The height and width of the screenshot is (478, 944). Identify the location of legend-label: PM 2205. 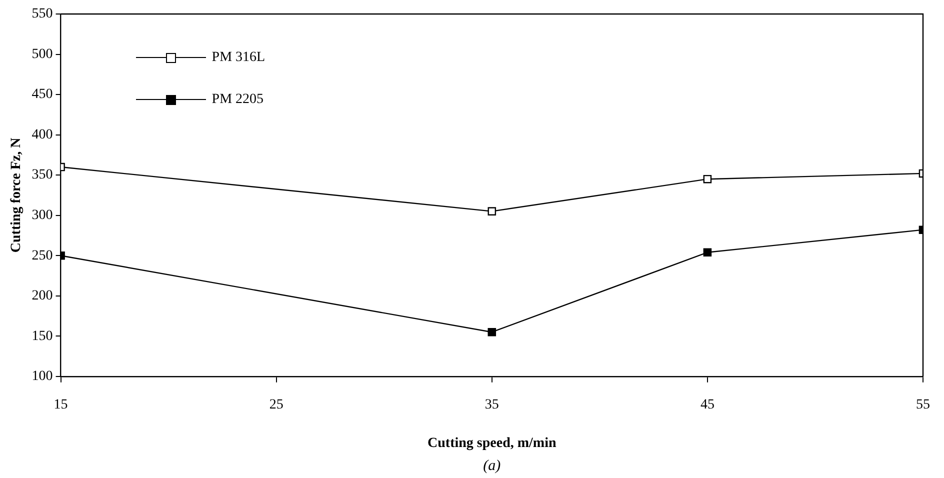
(238, 100).